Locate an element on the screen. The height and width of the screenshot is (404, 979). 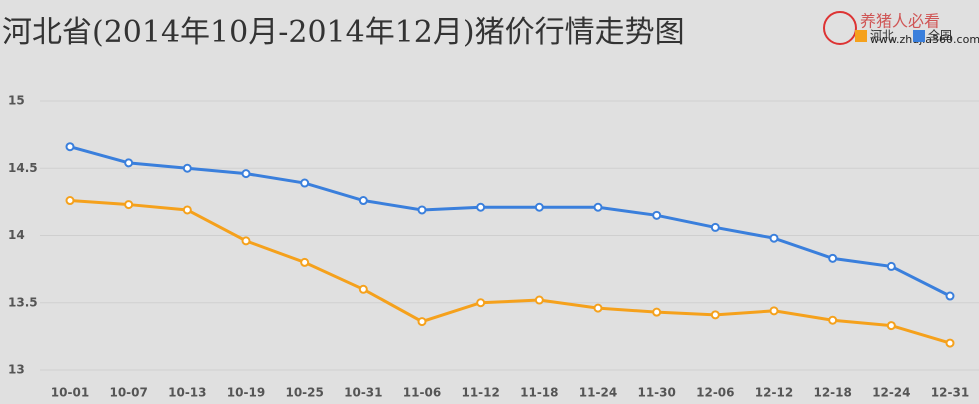
x-tick-label: 11-24 is located at coordinates (598, 393).